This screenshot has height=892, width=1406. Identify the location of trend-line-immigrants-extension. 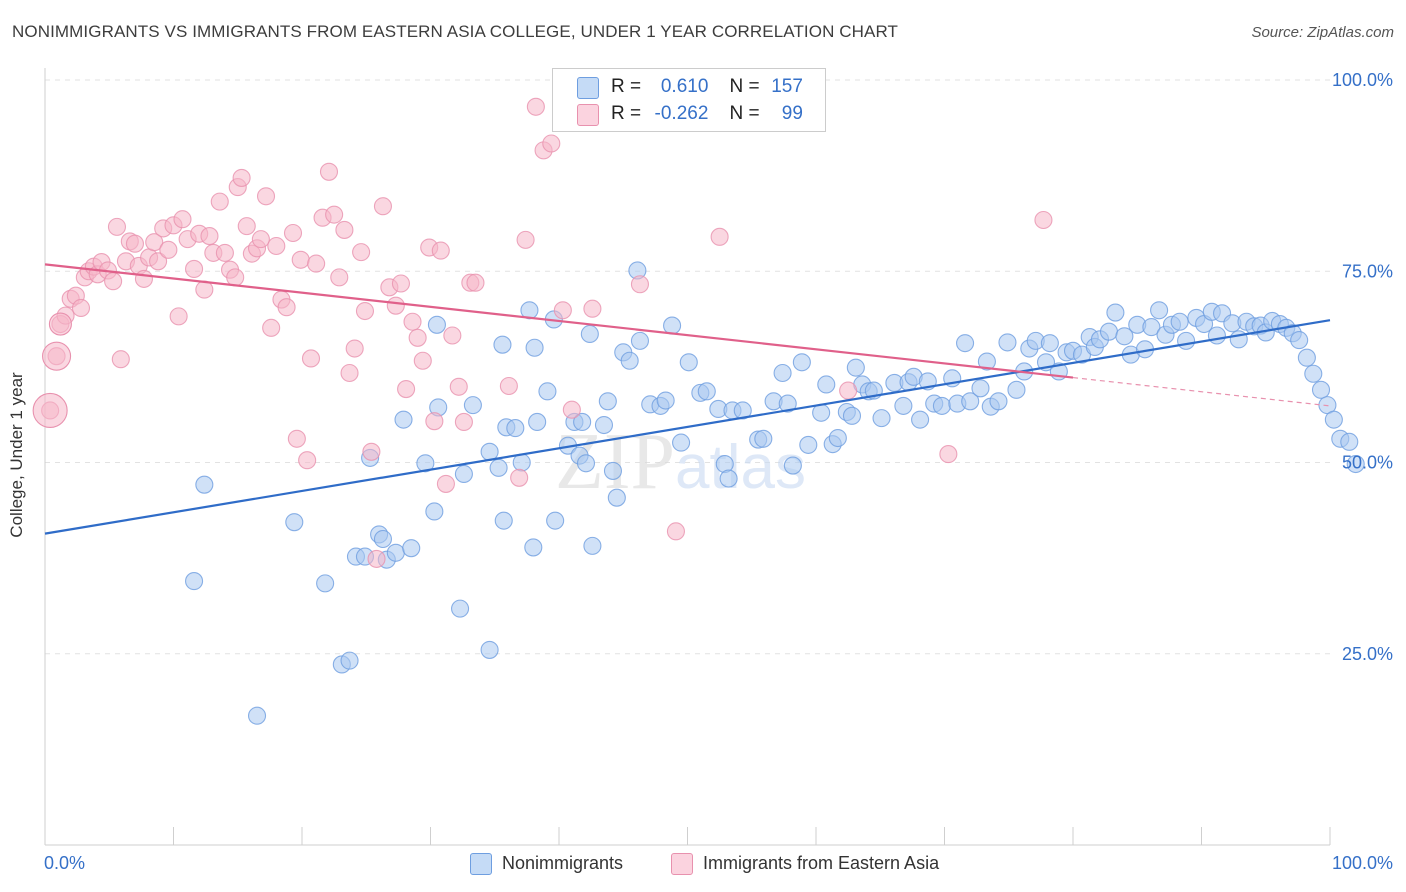
(1201, 391).